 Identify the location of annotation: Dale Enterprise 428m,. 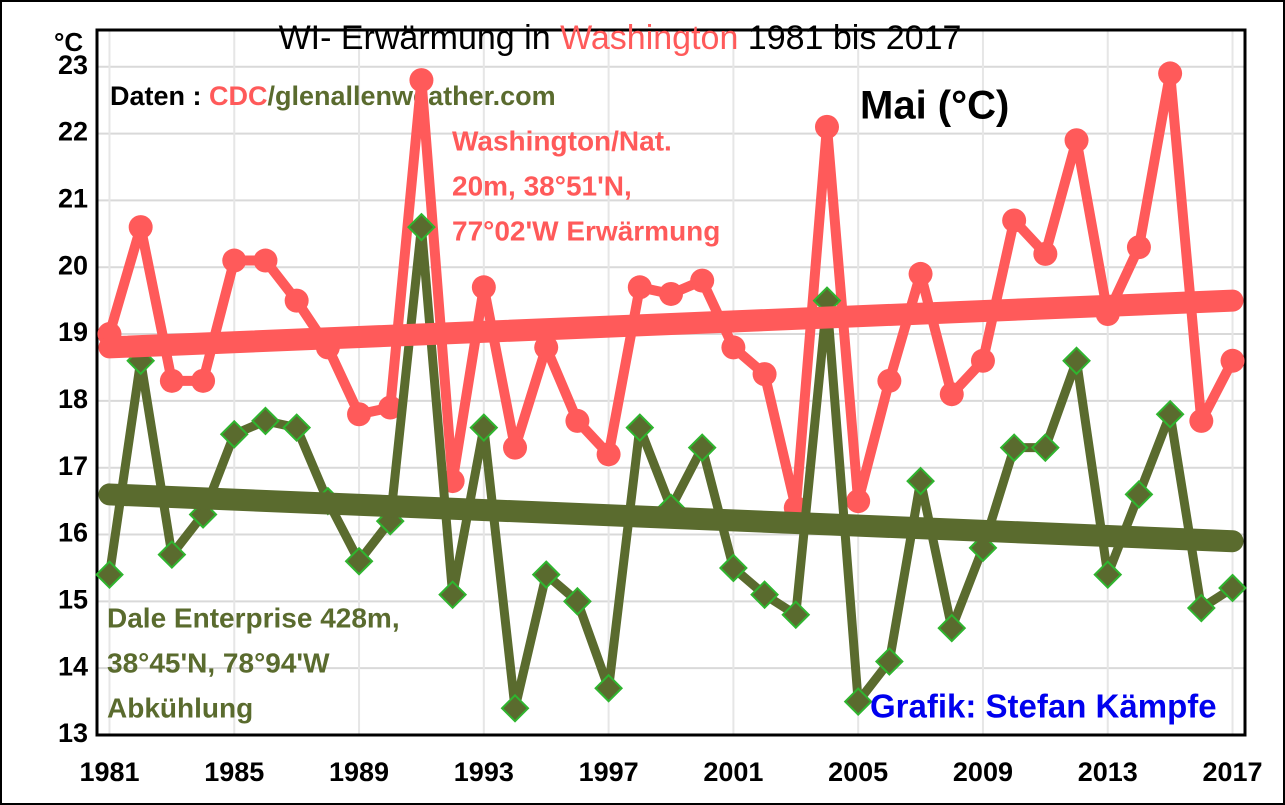
(253, 617).